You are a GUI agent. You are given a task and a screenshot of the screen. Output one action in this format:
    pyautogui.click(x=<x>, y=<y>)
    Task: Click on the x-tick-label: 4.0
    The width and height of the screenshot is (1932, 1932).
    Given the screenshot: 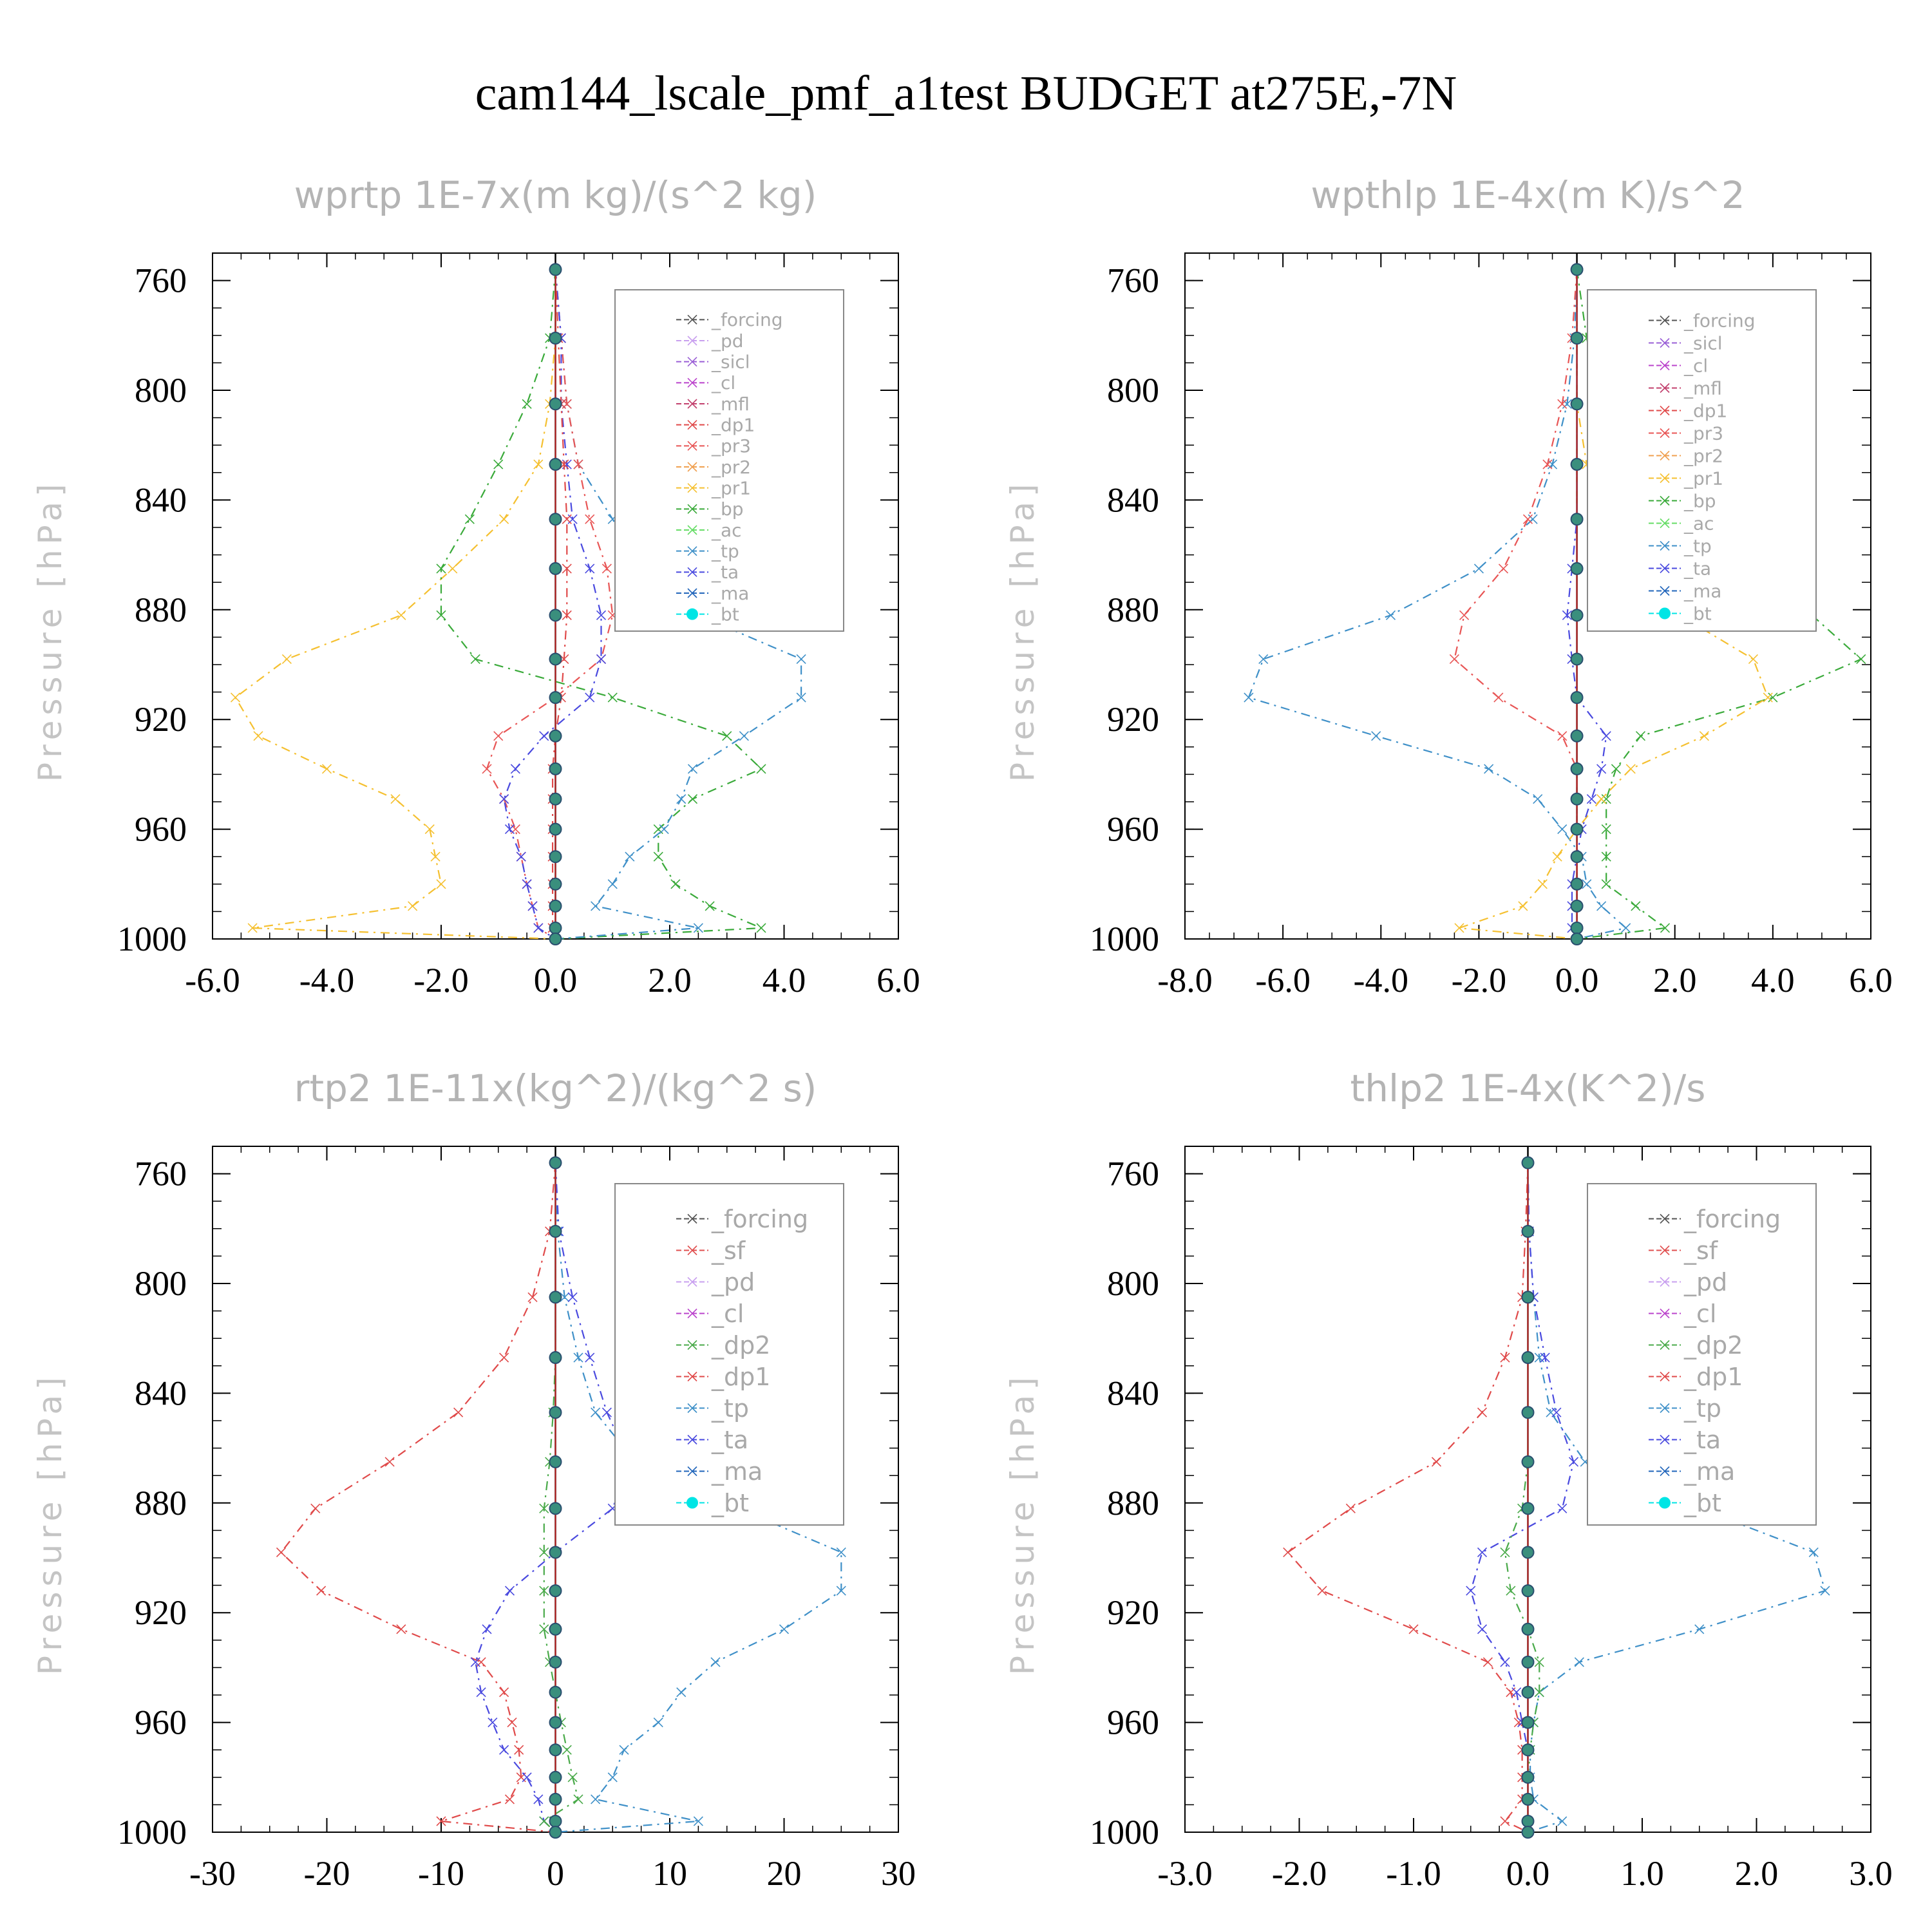 What is the action you would take?
    pyautogui.click(x=784, y=980)
    